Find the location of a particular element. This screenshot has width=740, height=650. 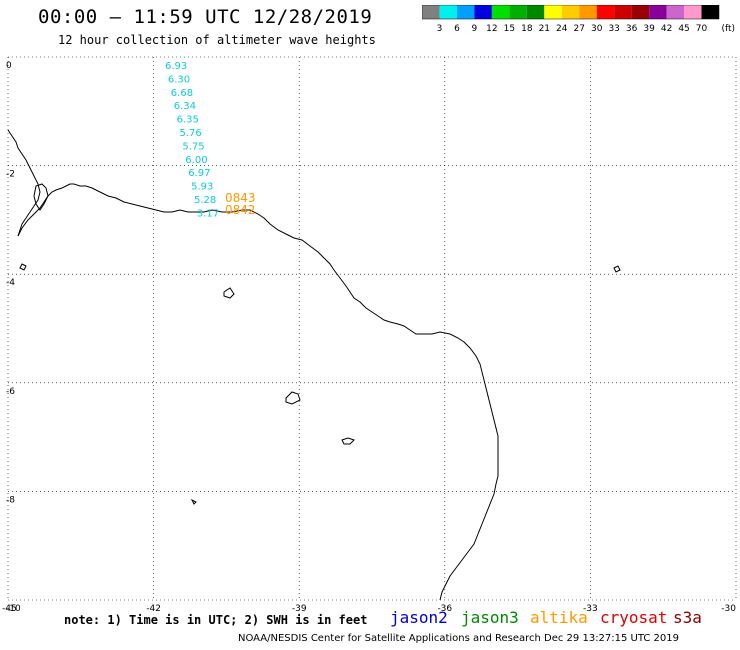

colorbar-label: 30 is located at coordinates (597, 29).